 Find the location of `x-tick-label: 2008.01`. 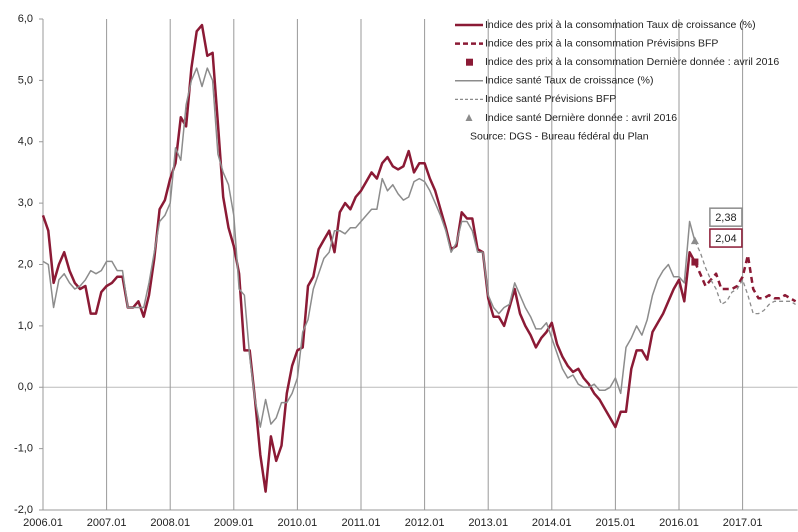

x-tick-label: 2008.01 is located at coordinates (170, 523).